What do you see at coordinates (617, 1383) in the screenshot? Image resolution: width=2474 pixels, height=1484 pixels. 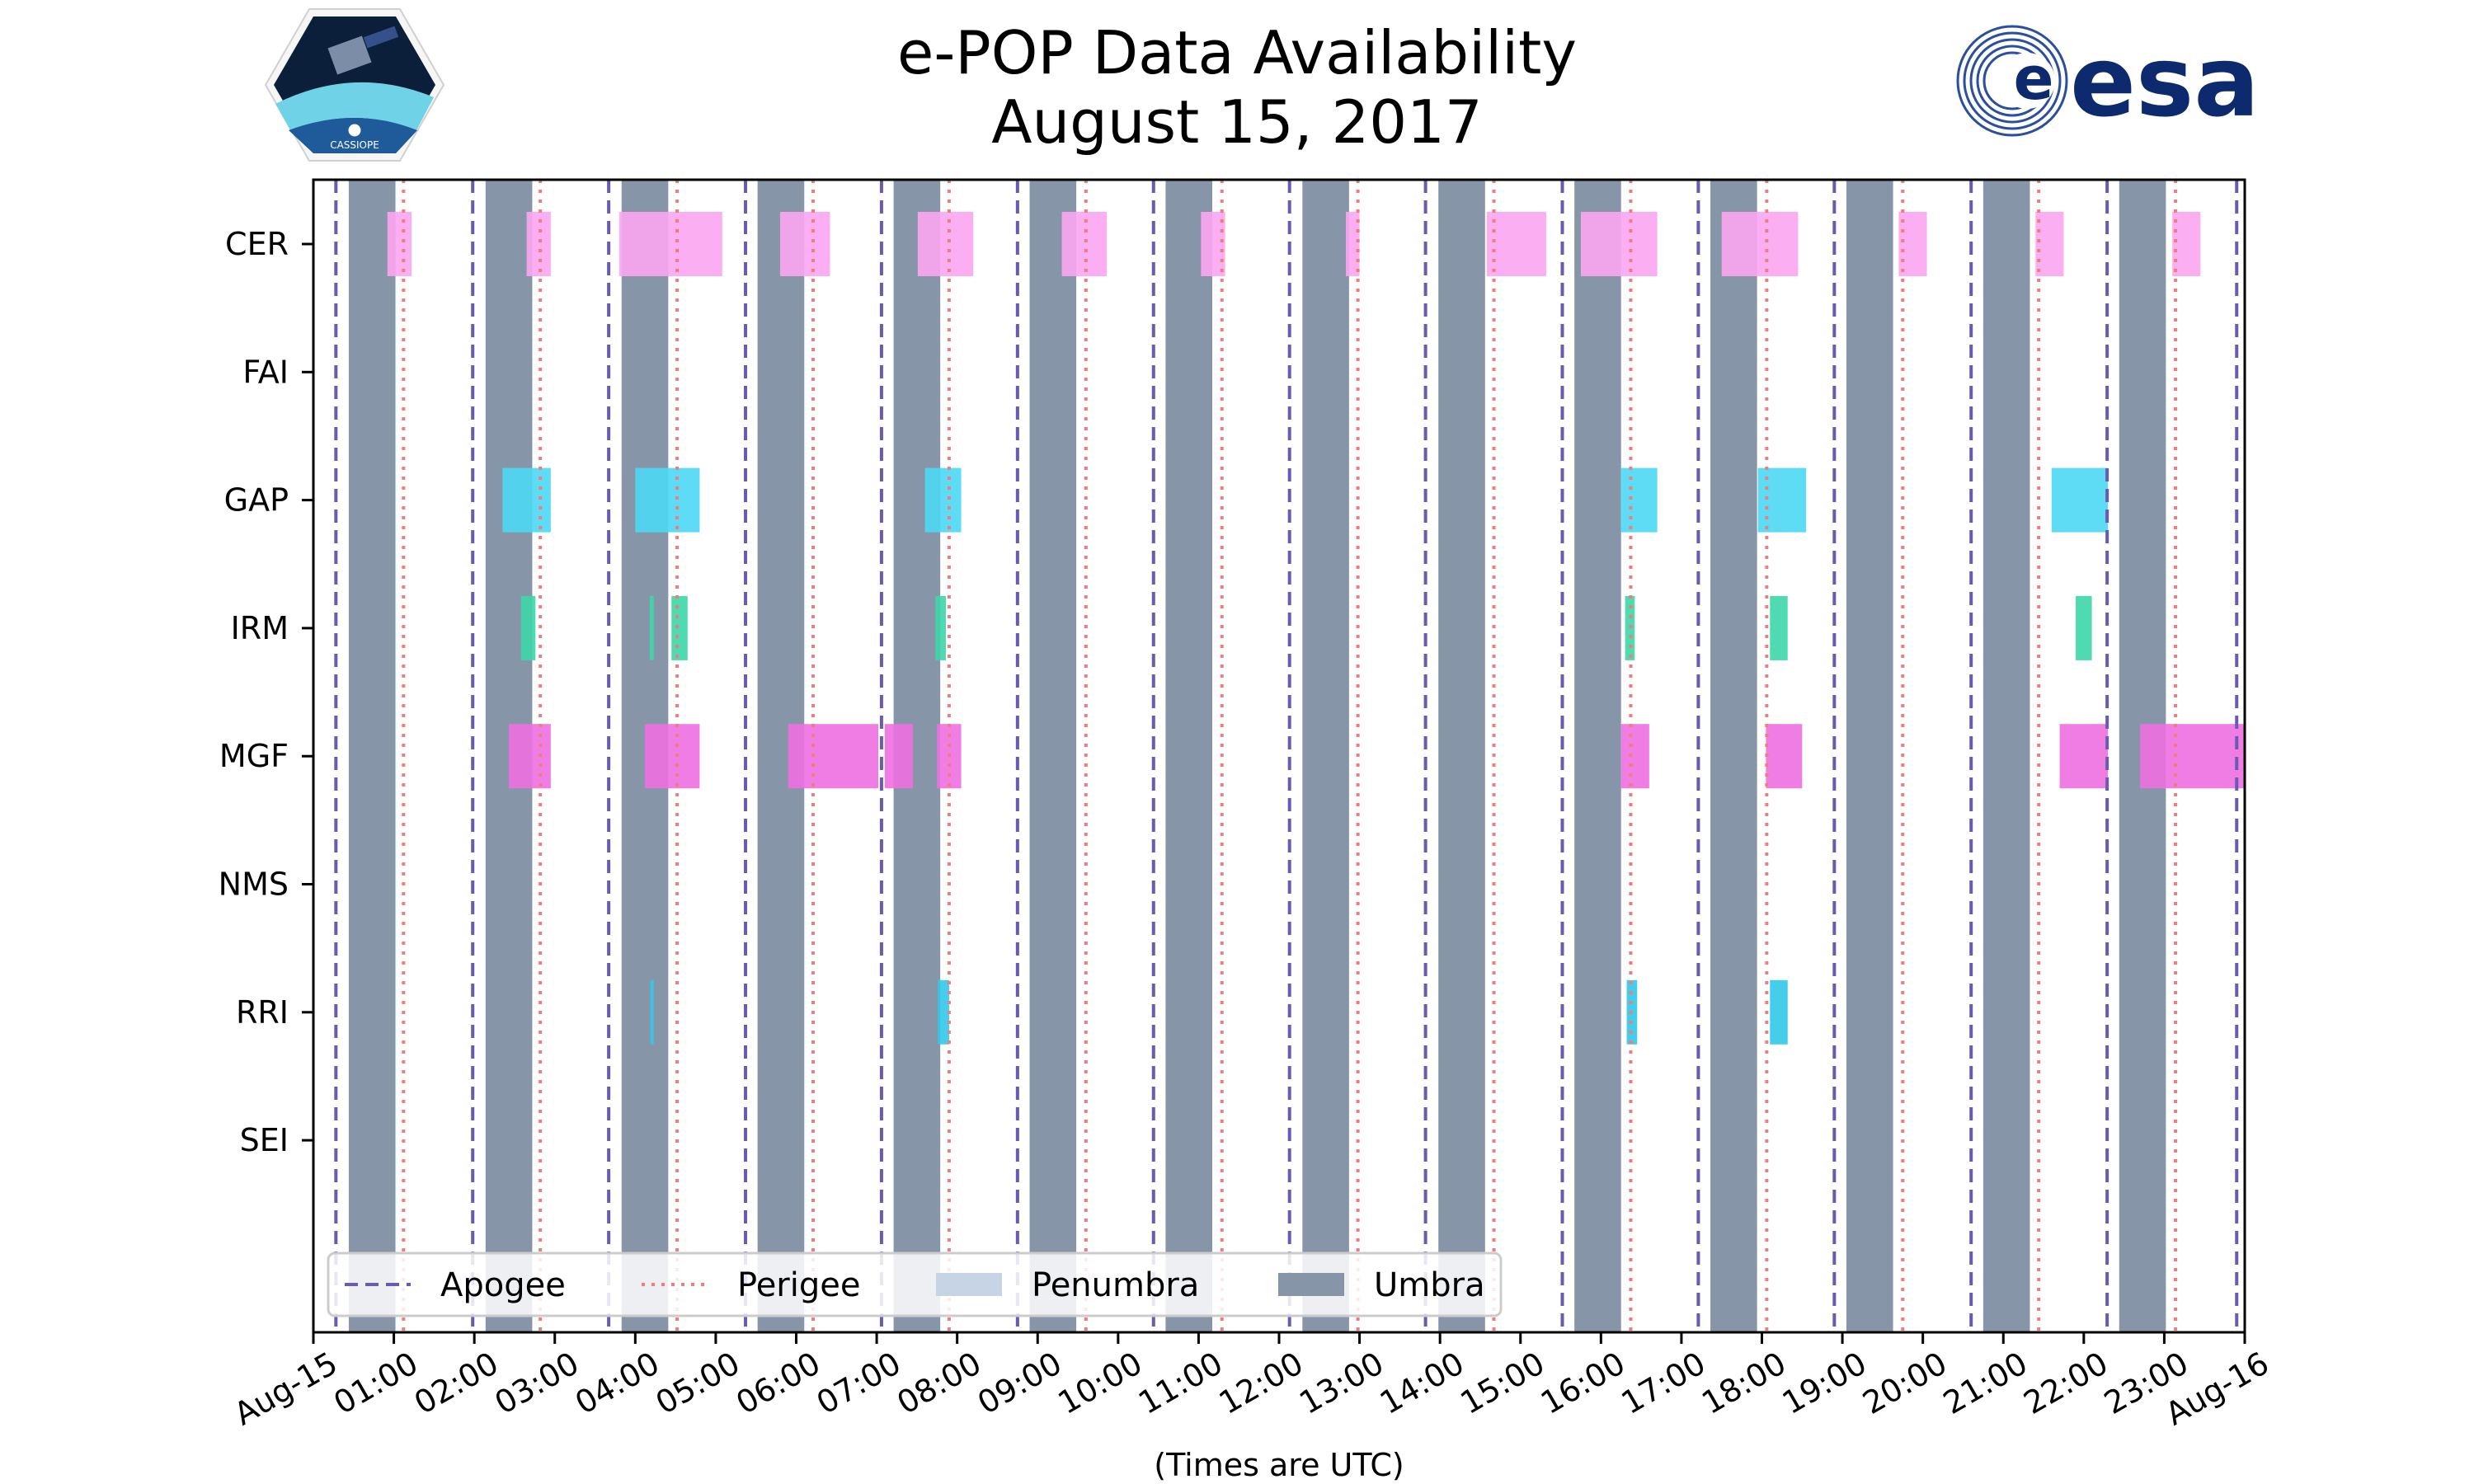 I see `x-tick-label: 04:00` at bounding box center [617, 1383].